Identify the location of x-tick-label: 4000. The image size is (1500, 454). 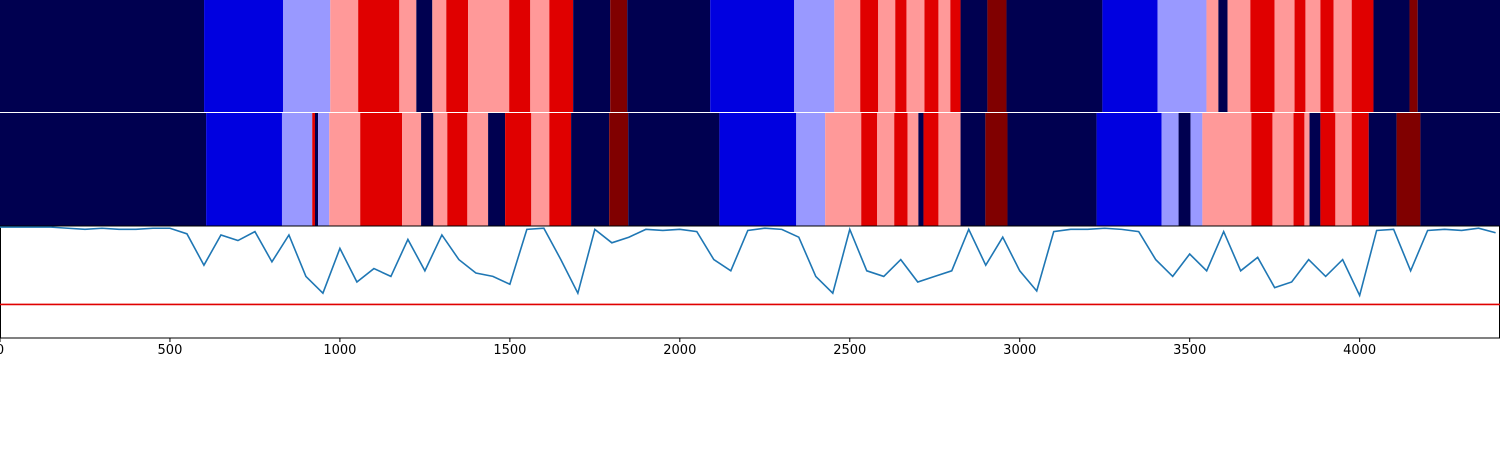
(1359, 350).